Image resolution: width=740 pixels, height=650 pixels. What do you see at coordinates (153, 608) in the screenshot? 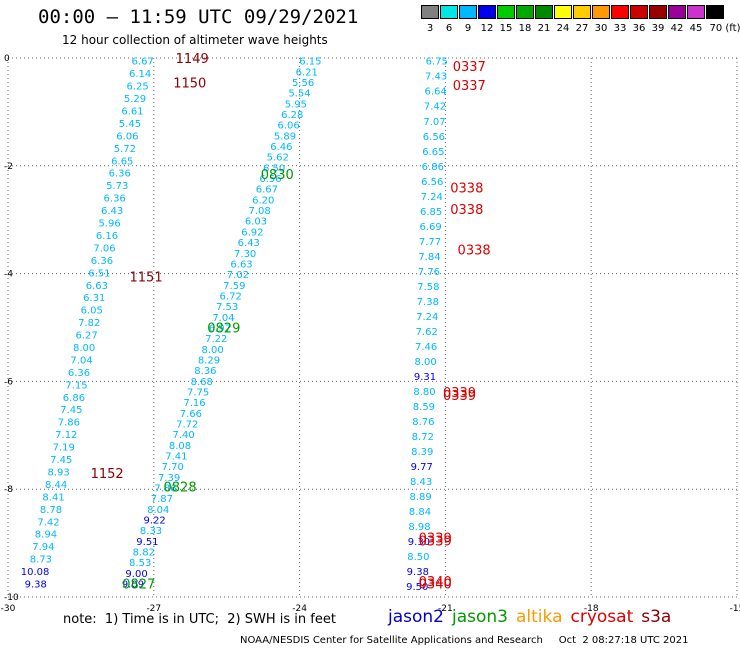
I see `x-tick-label: -27` at bounding box center [153, 608].